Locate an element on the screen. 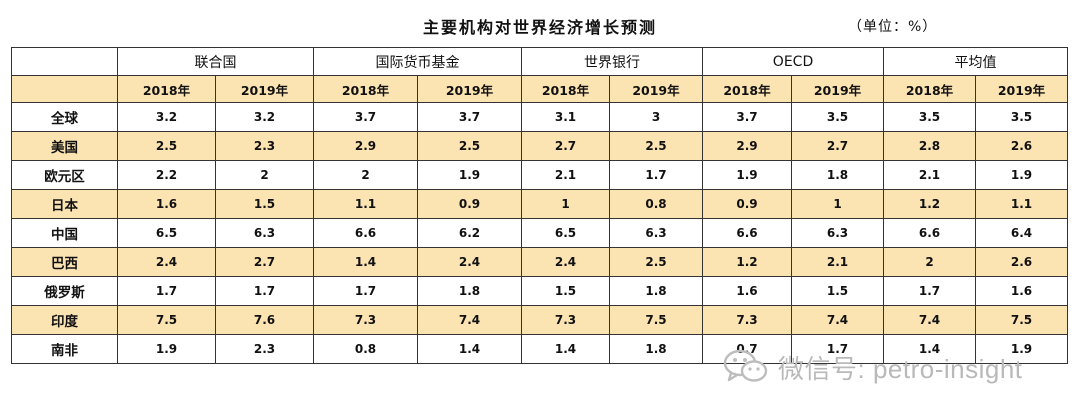 The height and width of the screenshot is (416, 1080). forecast-value: 7.6 is located at coordinates (264, 320).